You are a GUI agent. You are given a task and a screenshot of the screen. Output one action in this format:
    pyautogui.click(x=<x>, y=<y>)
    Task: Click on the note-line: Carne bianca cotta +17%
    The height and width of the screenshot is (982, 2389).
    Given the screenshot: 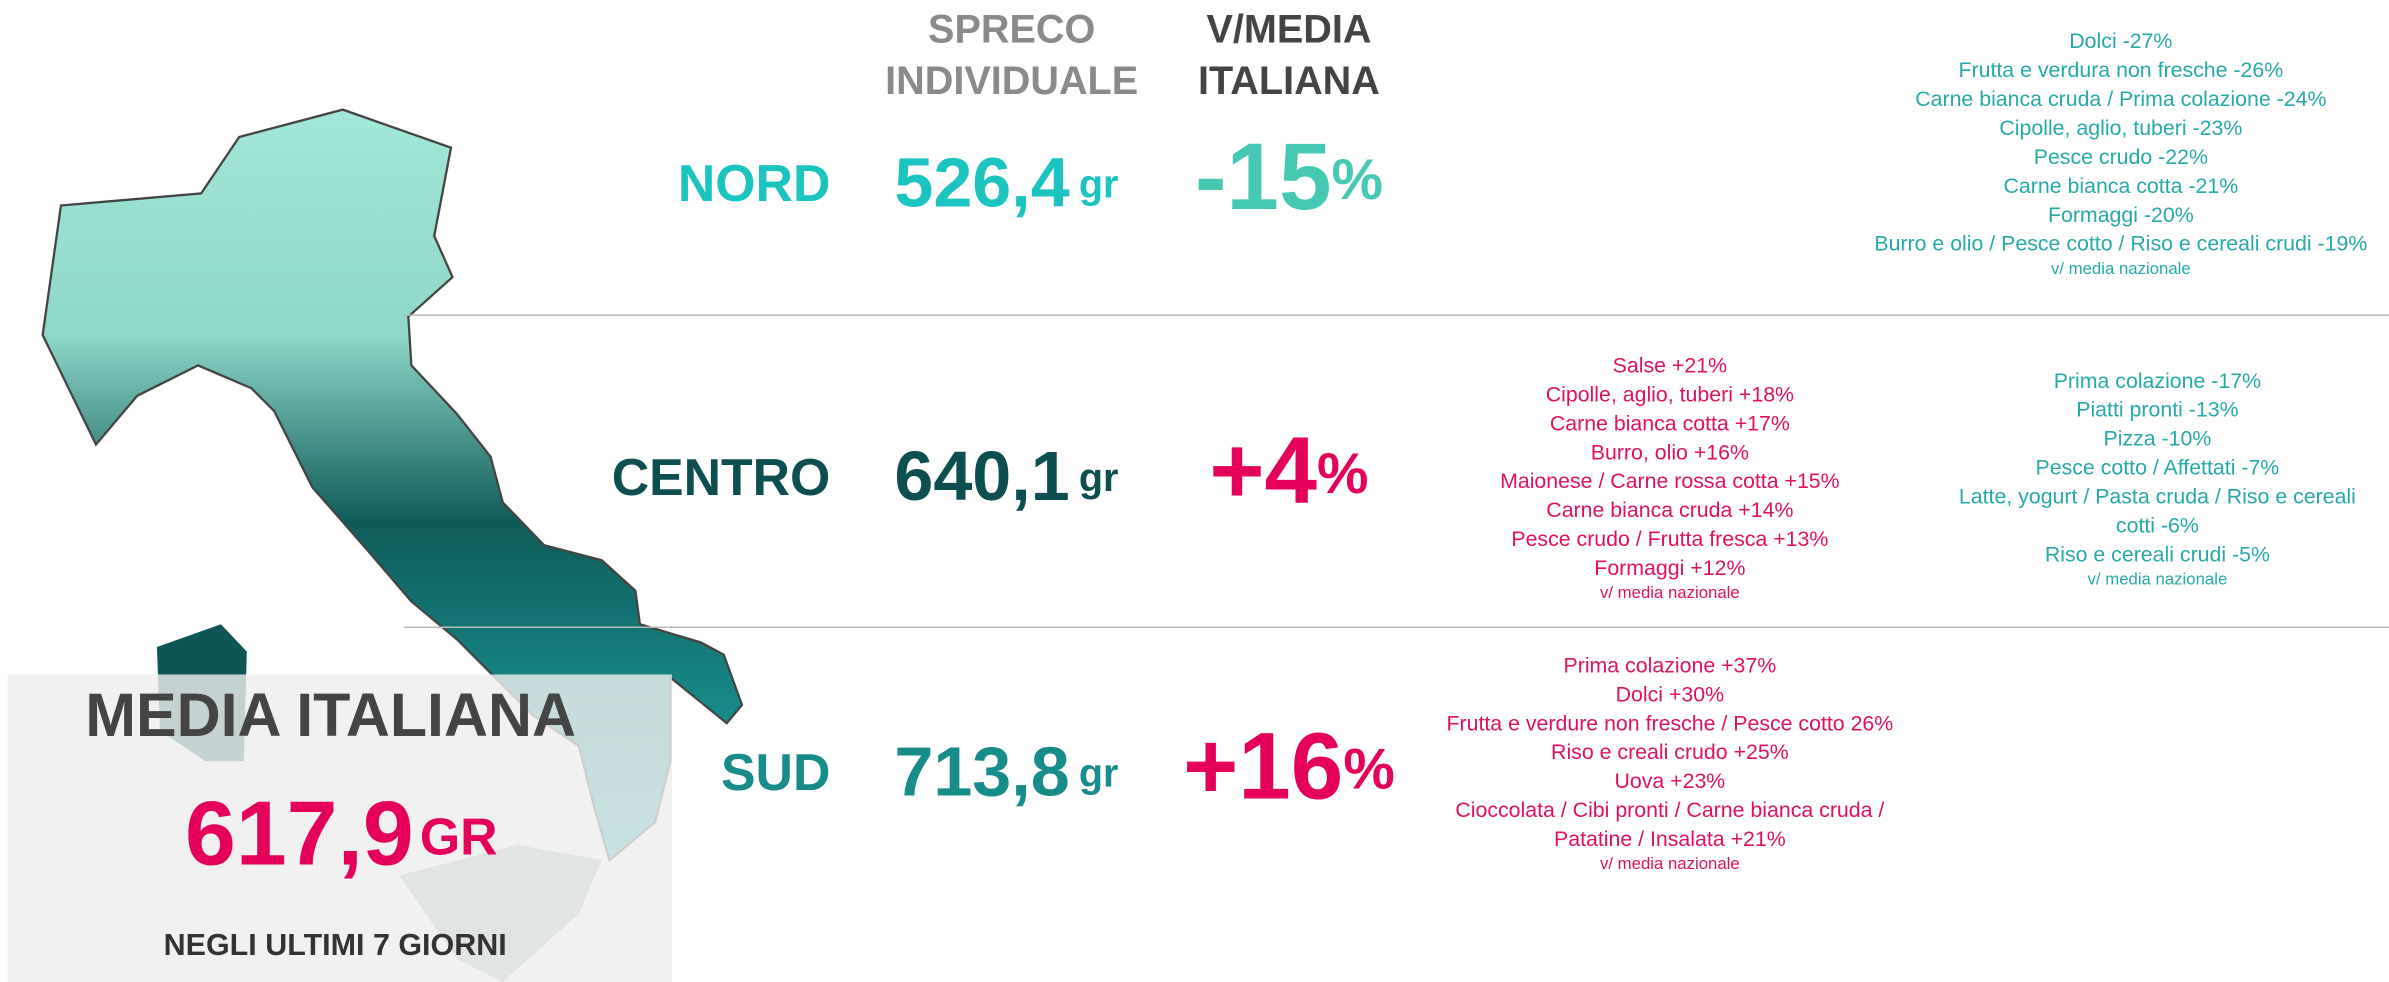 What is the action you would take?
    pyautogui.click(x=1670, y=423)
    